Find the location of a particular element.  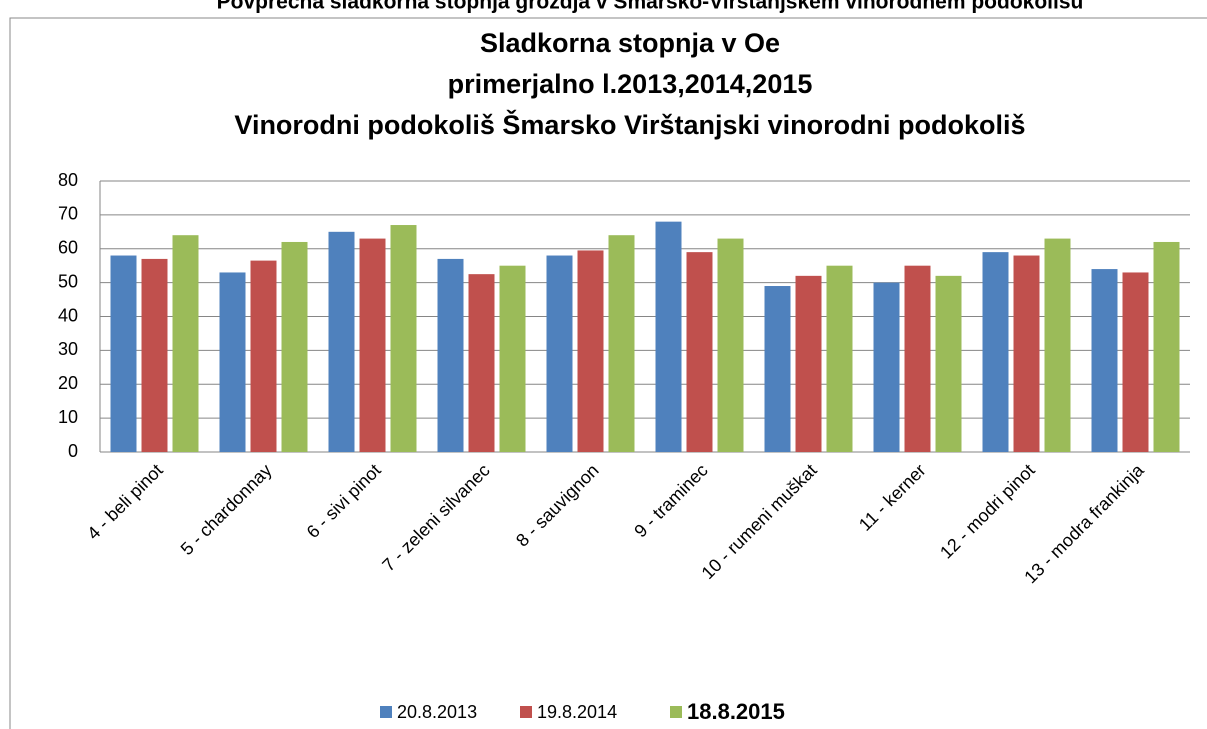

x-tick-label: 8 - sauvignon is located at coordinates (557, 505).